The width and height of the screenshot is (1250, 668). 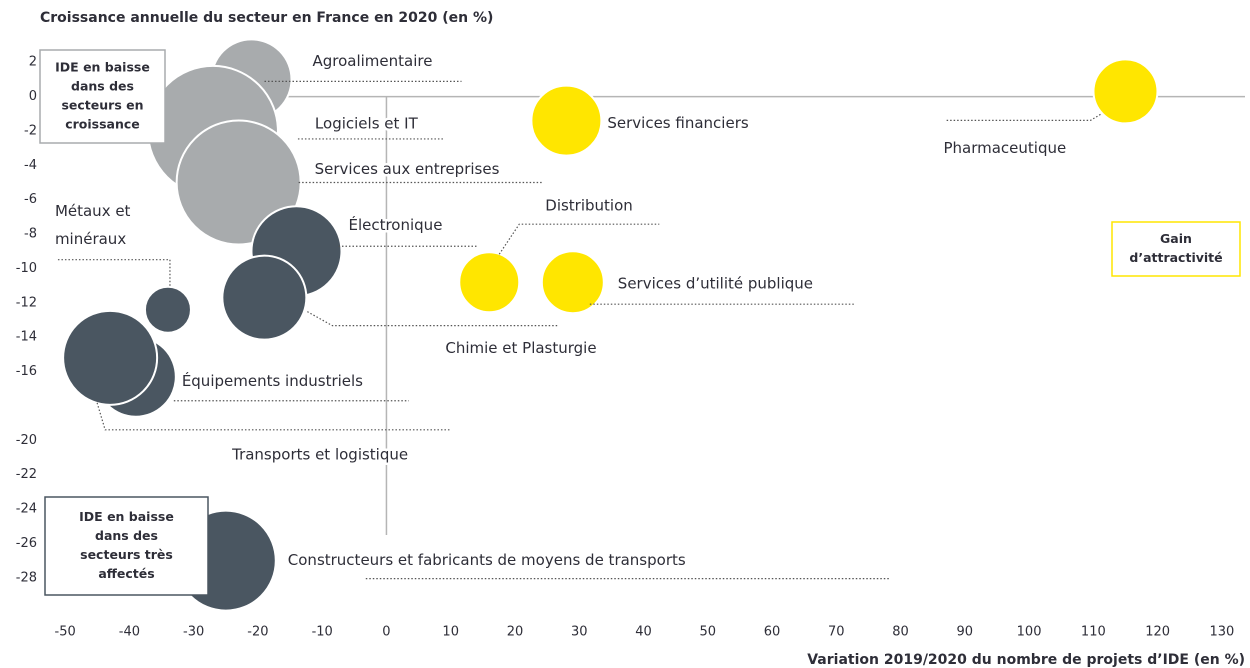 I want to click on bubble-label: Électronique, so click(x=395, y=224).